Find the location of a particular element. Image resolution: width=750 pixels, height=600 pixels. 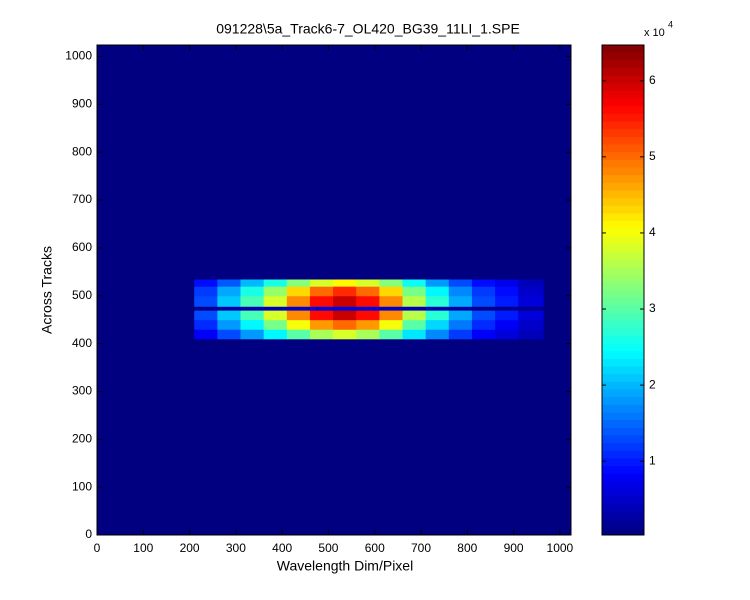

x-tick-label: 400 is located at coordinates (282, 548).